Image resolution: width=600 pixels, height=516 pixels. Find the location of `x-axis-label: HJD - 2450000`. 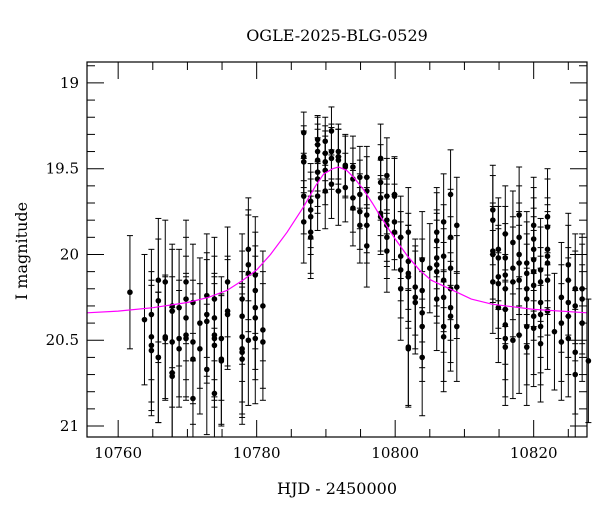

x-axis-label: HJD - 2450000 is located at coordinates (337, 488).